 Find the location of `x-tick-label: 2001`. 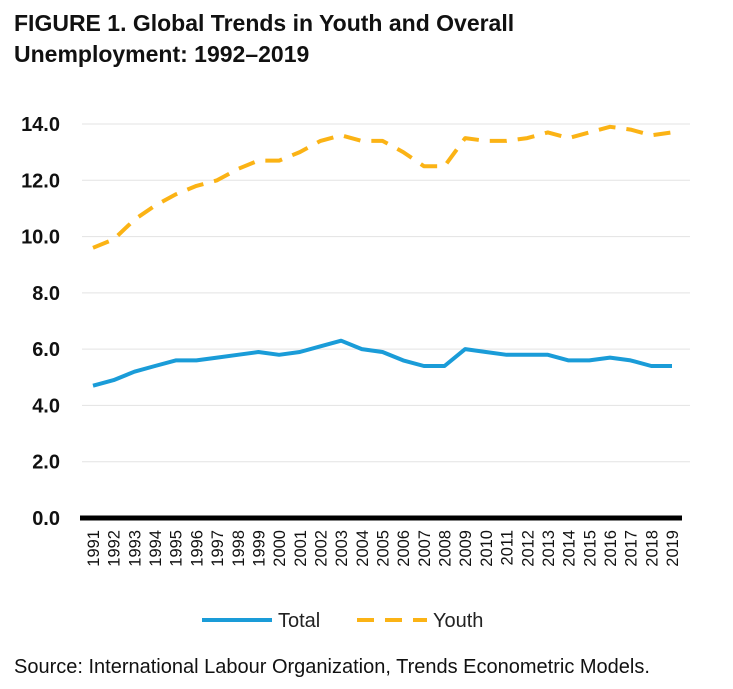

x-tick-label: 2001 is located at coordinates (301, 548).